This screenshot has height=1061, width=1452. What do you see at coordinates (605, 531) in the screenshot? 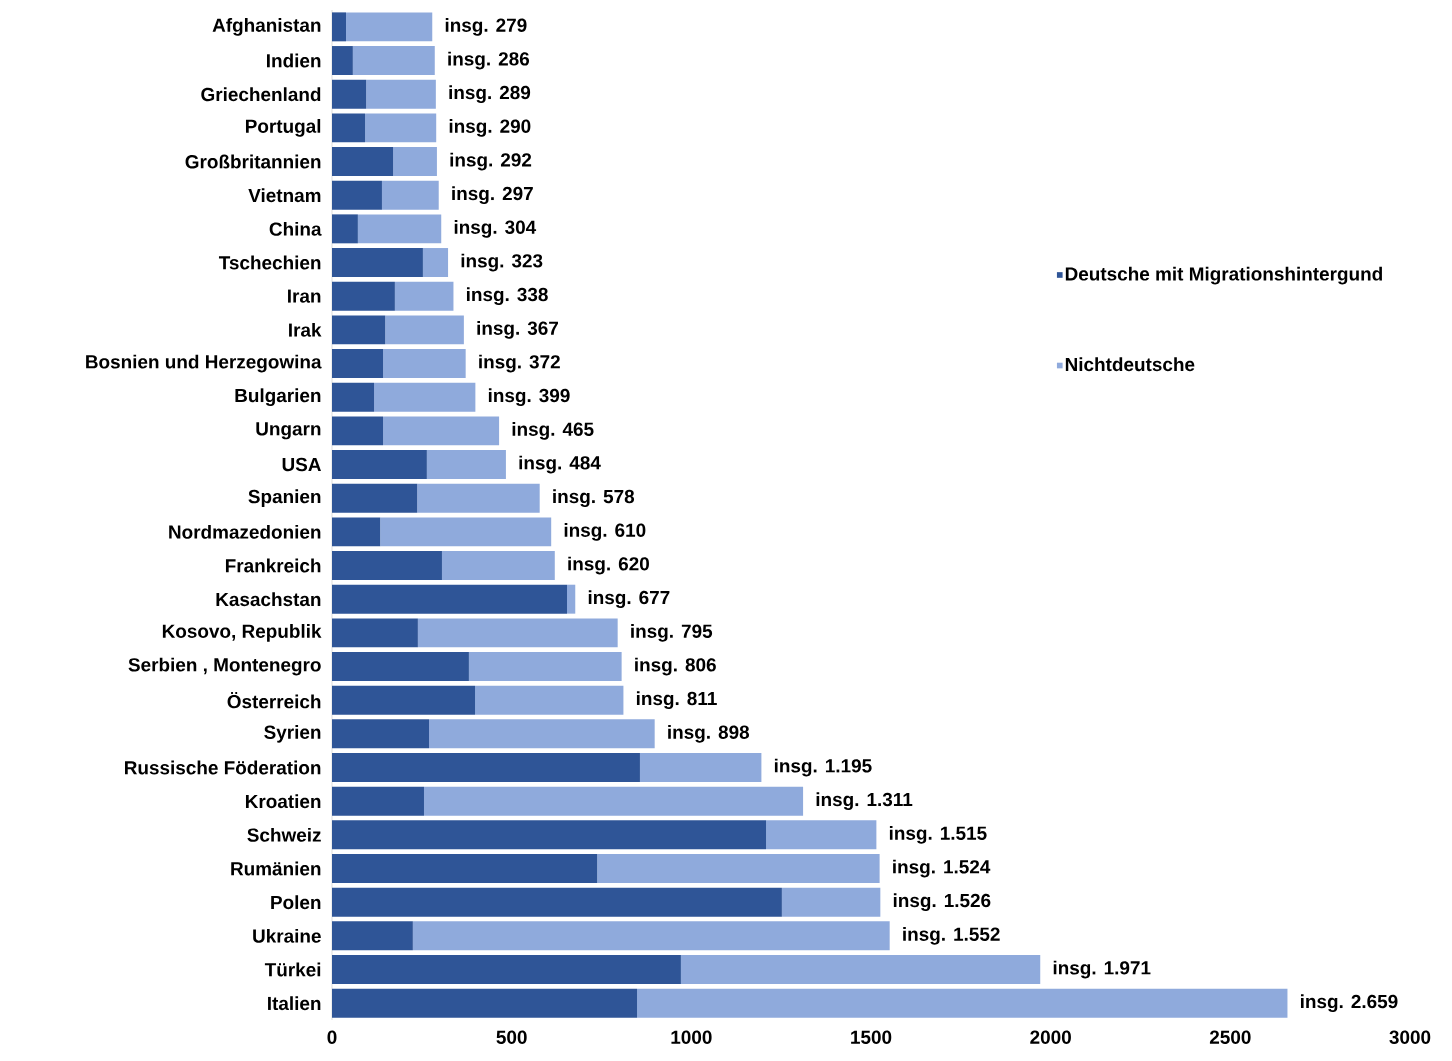
I see `total-label: insg. 610` at bounding box center [605, 531].